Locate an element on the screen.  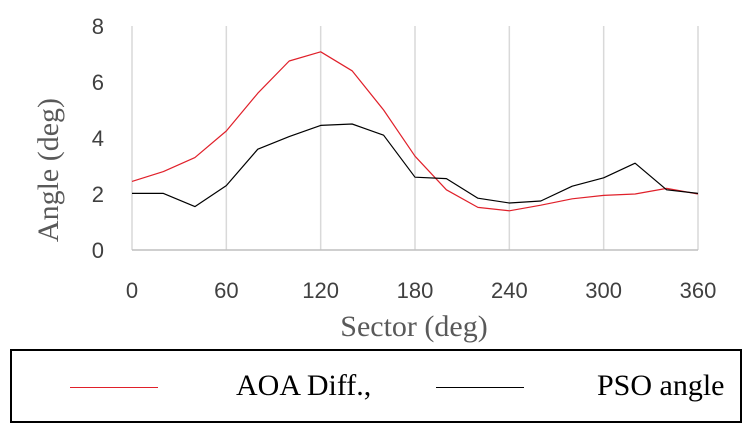
x-axis-title: Sector (deg) is located at coordinates (413, 326).